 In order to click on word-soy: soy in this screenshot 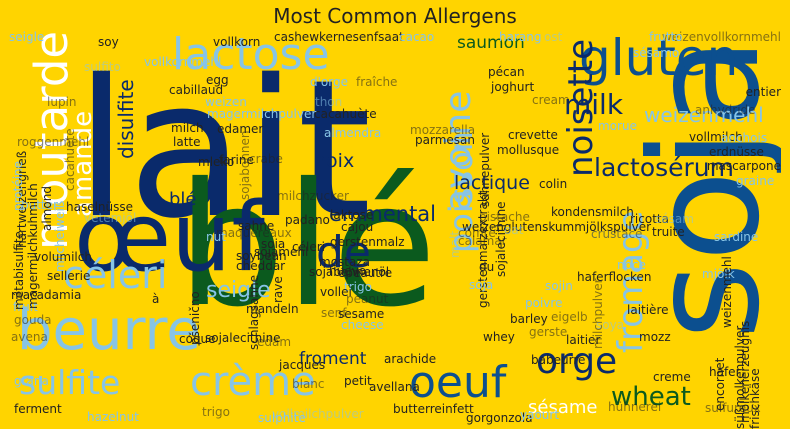, I will do `click(108, 42)`.